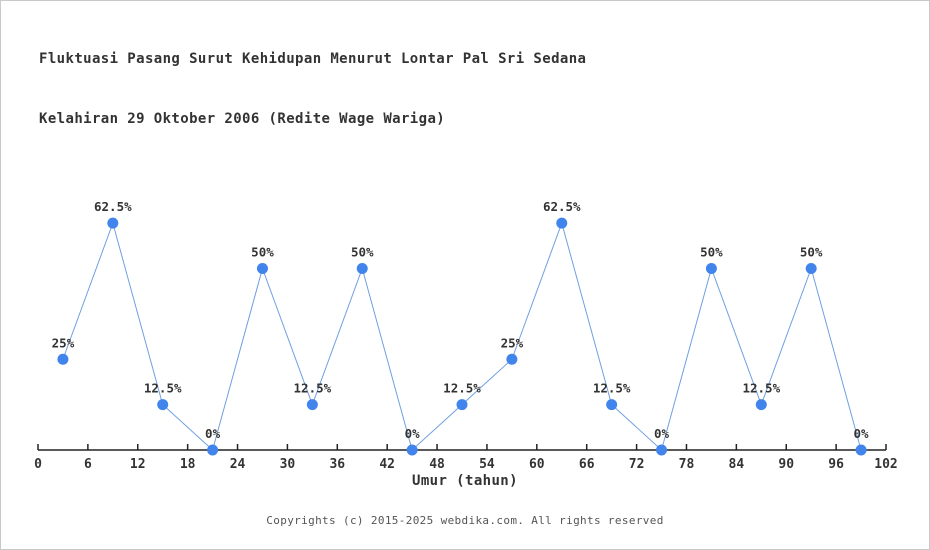  Describe the element at coordinates (885, 464) in the screenshot. I see `x-axis-tick-label: 102` at that location.